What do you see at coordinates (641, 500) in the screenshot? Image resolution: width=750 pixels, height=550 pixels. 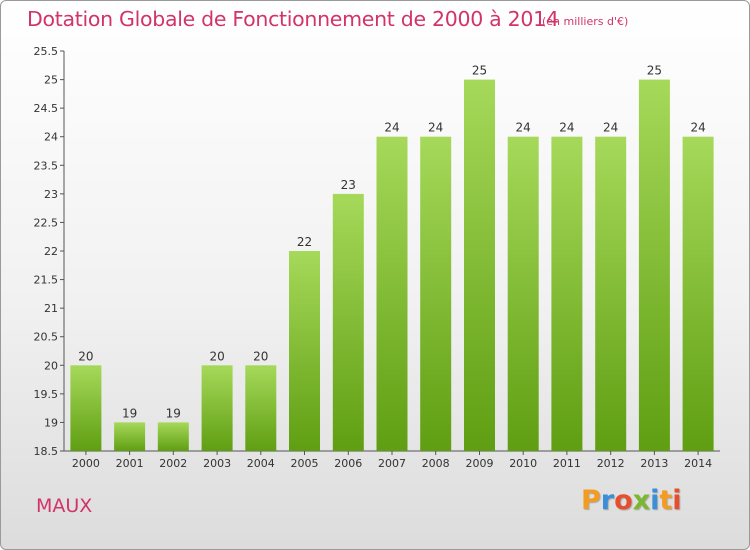 I see `logo-letter: x` at bounding box center [641, 500].